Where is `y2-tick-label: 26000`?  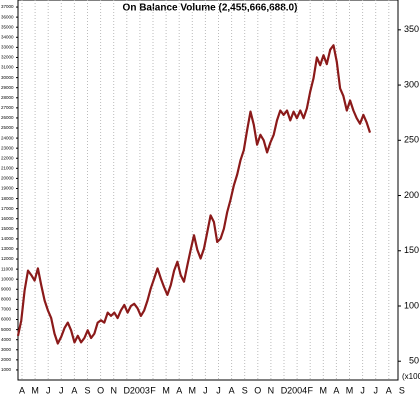
y2-tick-label: 26000 is located at coordinates (7, 117).